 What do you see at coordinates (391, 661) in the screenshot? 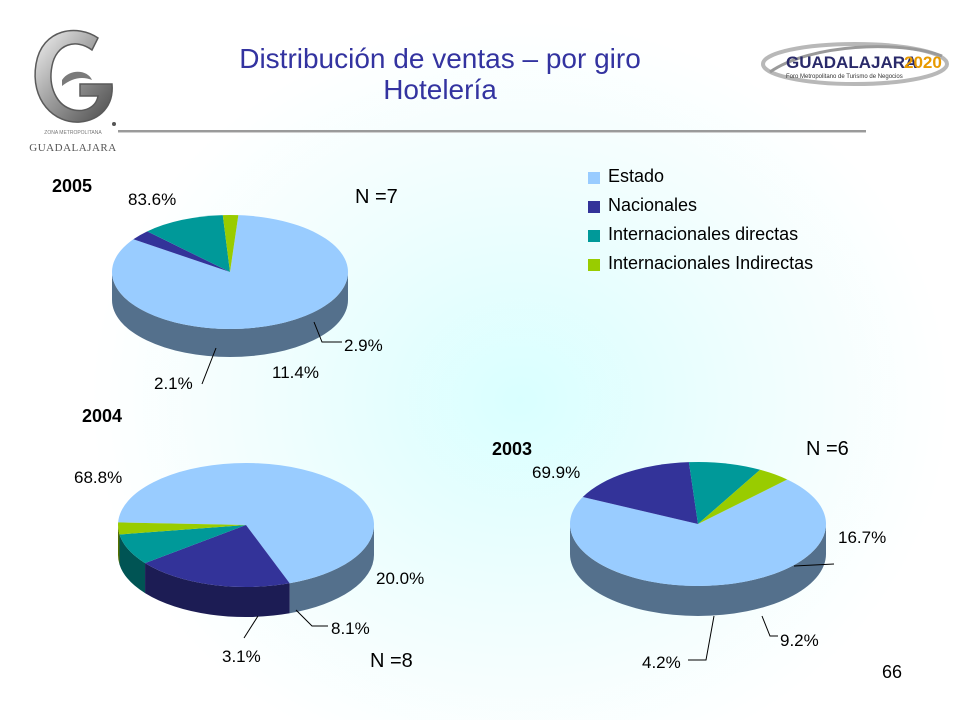
I see `n-label-2004: N =8` at bounding box center [391, 661].